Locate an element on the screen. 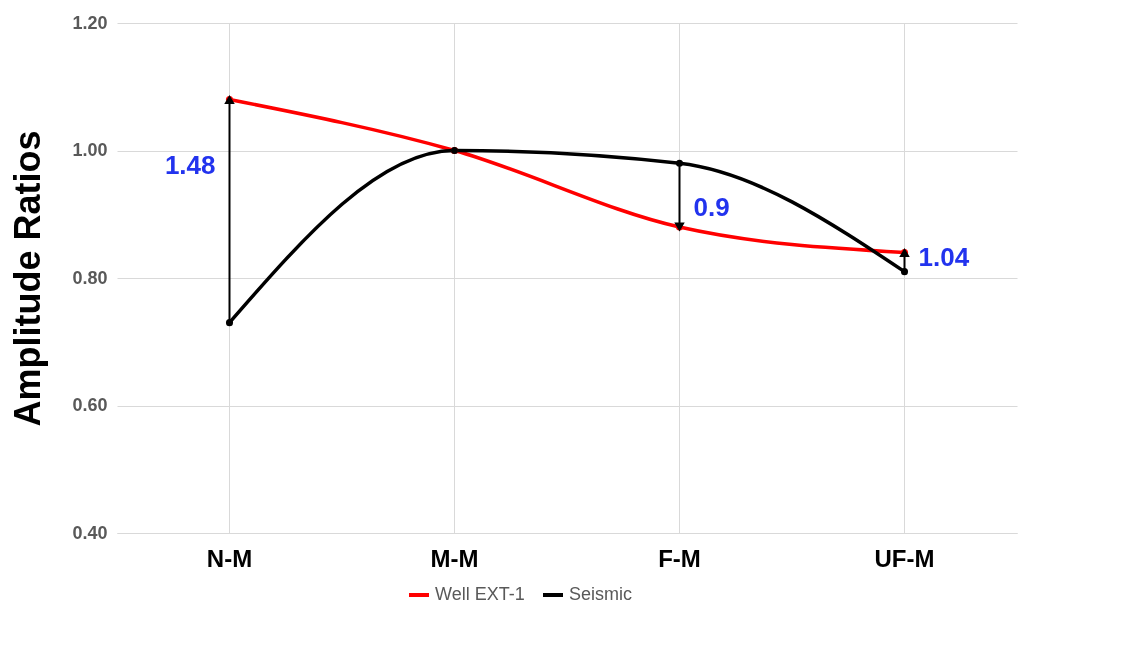 This screenshot has width=1123, height=658. annotation: 1.04 is located at coordinates (944, 257).